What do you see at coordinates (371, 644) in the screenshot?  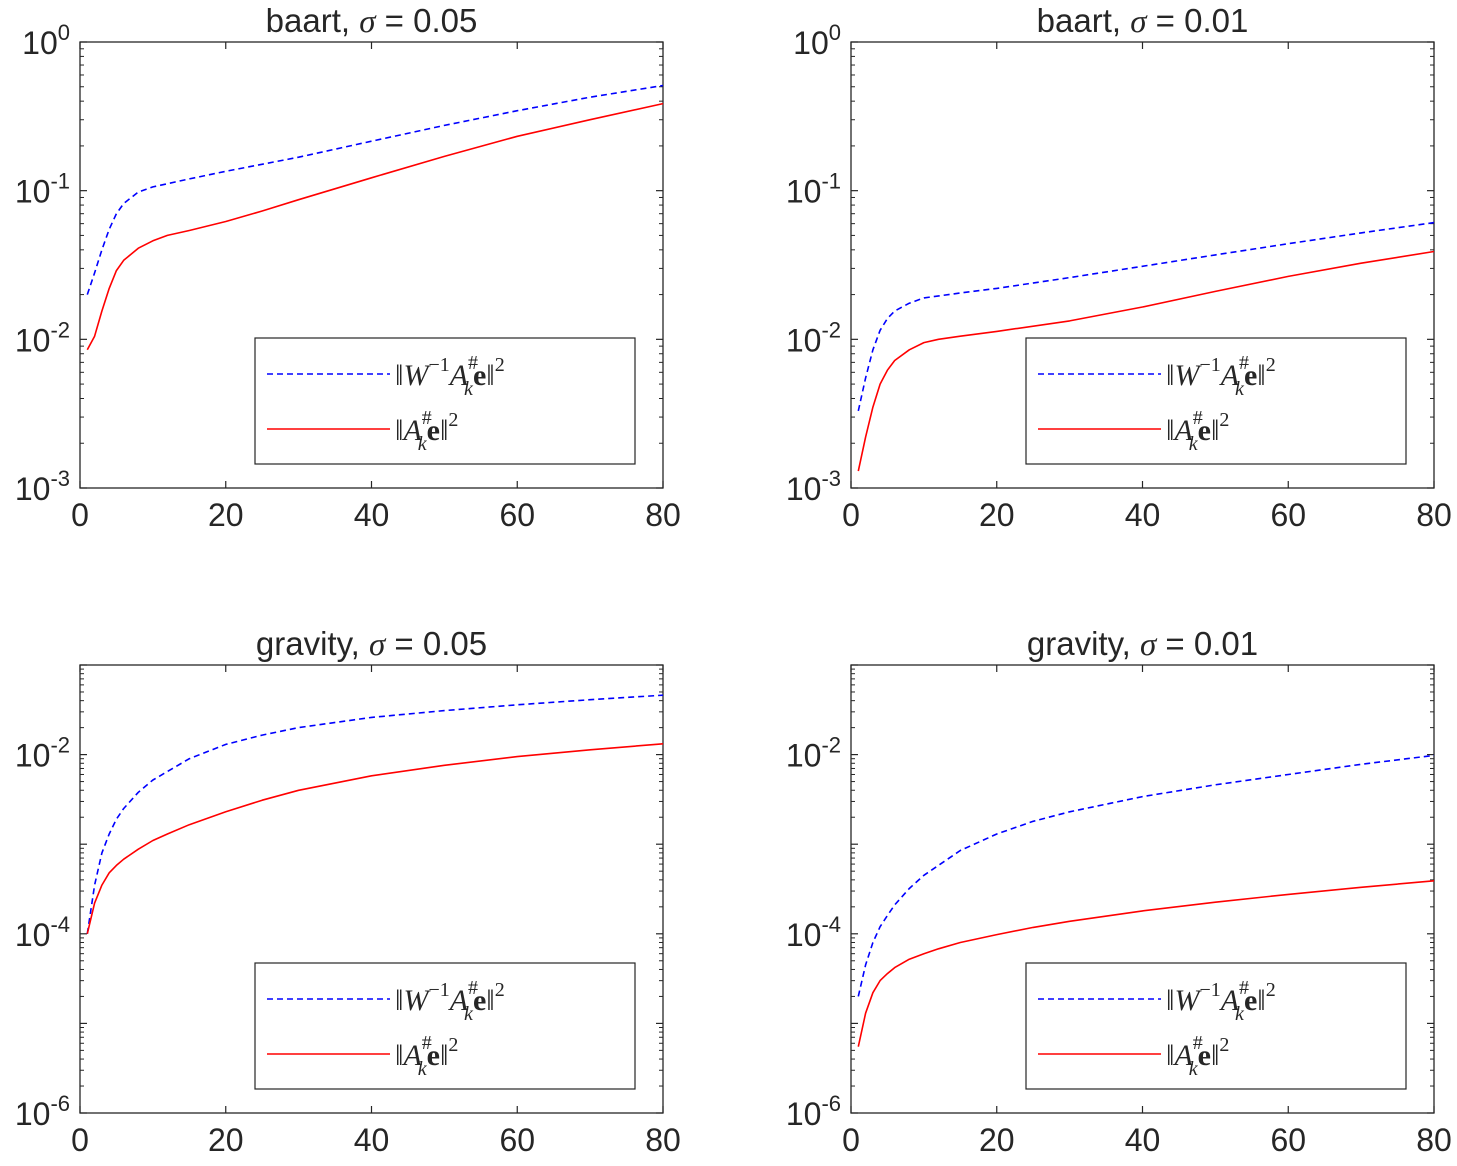 I see `plot-title: gravity, σ = 0.05` at bounding box center [371, 644].